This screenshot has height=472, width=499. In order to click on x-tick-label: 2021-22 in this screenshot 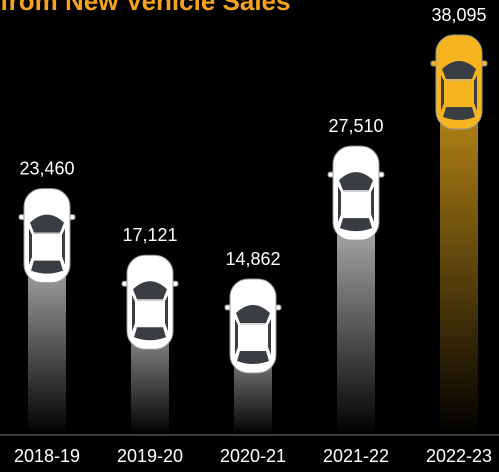, I will do `click(356, 456)`.